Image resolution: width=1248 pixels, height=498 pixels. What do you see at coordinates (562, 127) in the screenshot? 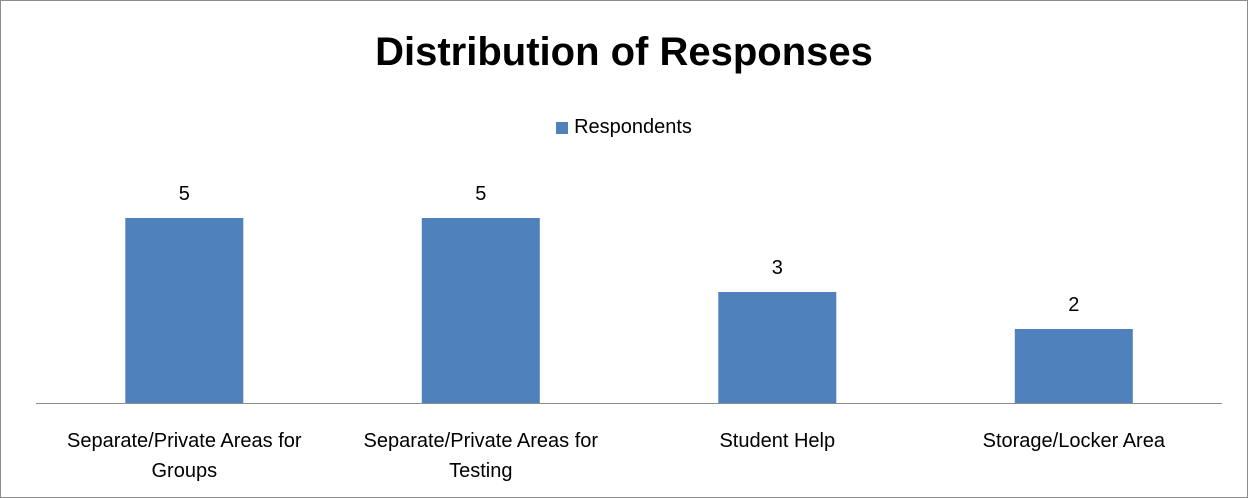
I see `legend-swatch` at bounding box center [562, 127].